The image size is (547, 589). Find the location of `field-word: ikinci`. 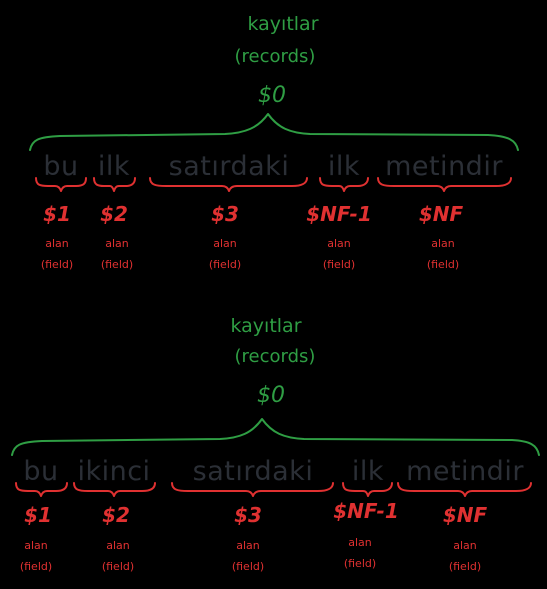

field-word: ikinci is located at coordinates (113, 471).